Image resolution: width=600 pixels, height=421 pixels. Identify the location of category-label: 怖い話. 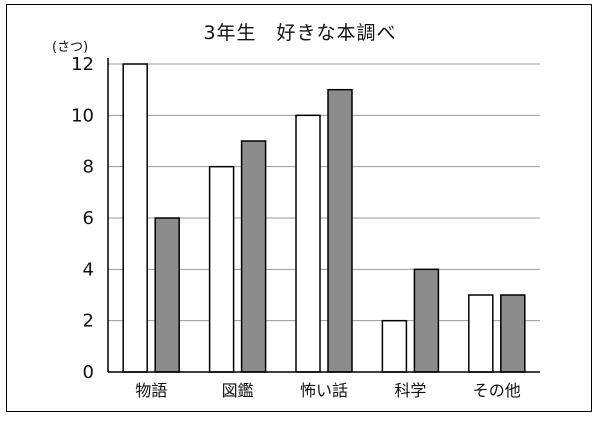
(324, 390).